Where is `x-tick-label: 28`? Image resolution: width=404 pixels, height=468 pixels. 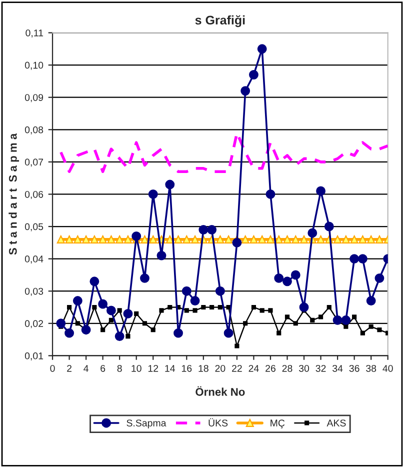 x-tick-label: 28 is located at coordinates (287, 368).